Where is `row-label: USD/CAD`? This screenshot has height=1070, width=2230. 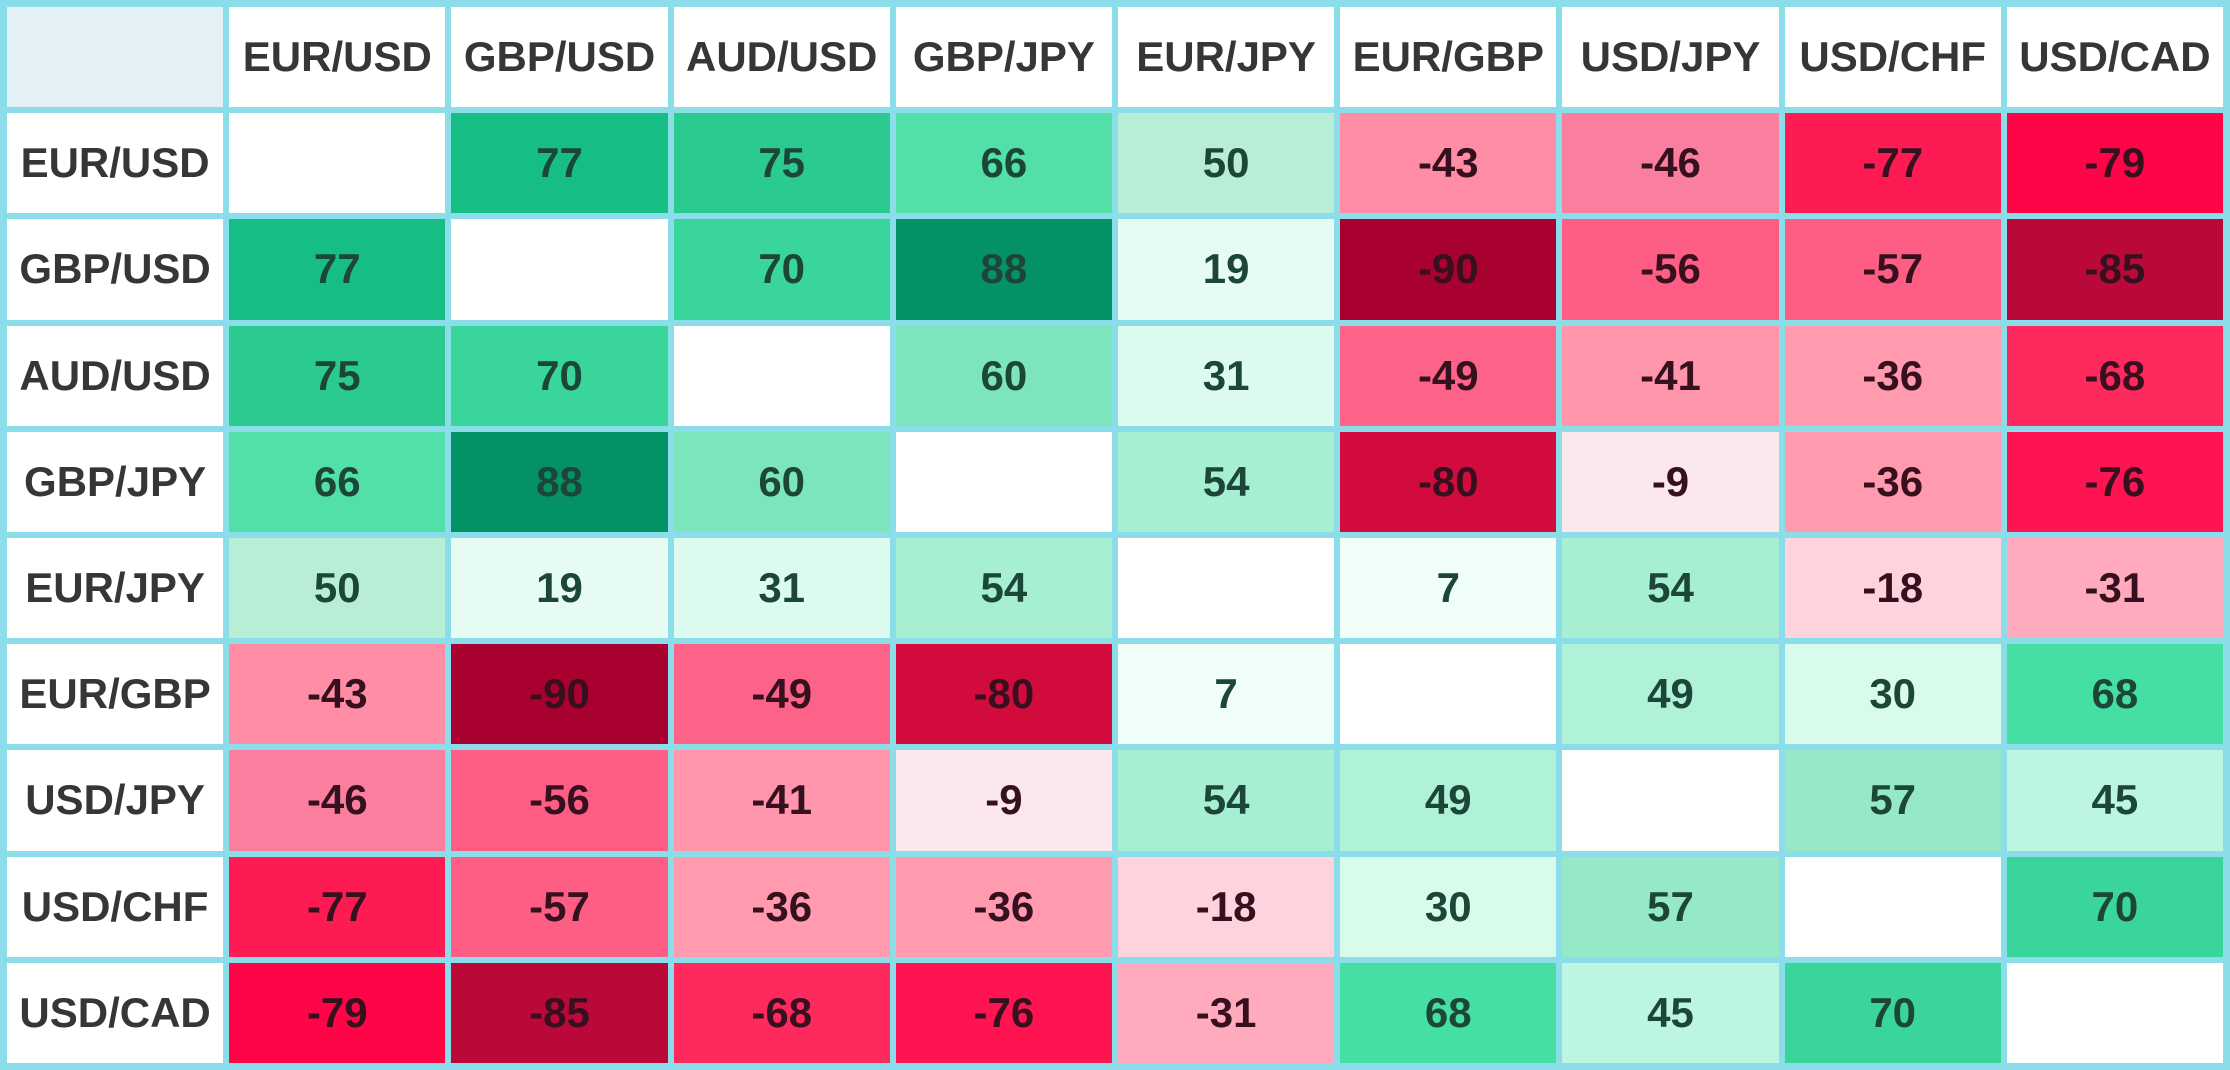
row-label: USD/CAD is located at coordinates (115, 1012).